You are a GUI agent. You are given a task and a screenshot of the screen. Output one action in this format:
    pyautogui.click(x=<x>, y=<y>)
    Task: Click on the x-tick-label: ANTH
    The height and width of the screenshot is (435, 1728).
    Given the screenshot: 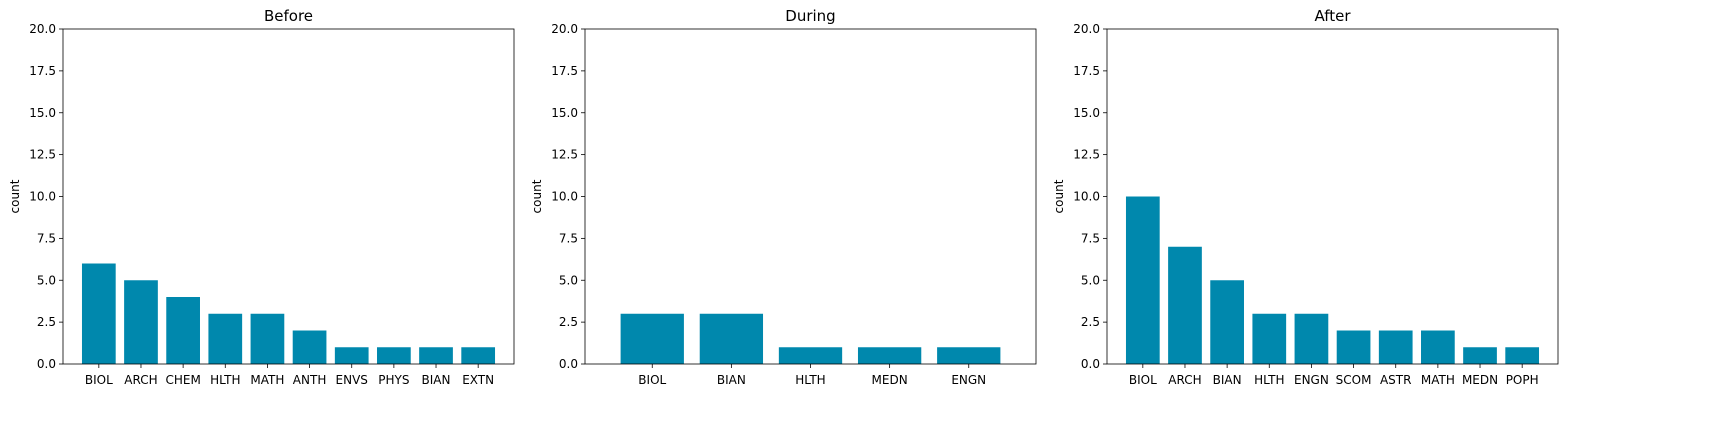 What is the action you would take?
    pyautogui.click(x=310, y=380)
    